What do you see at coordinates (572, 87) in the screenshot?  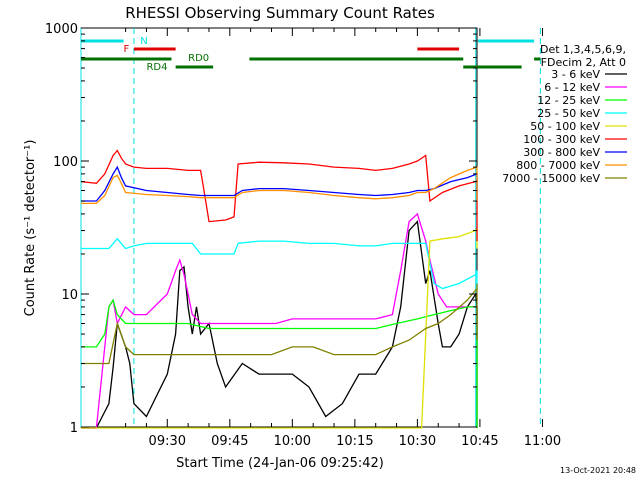 I see `legend-label: 6 - 12 keV` at bounding box center [572, 87].